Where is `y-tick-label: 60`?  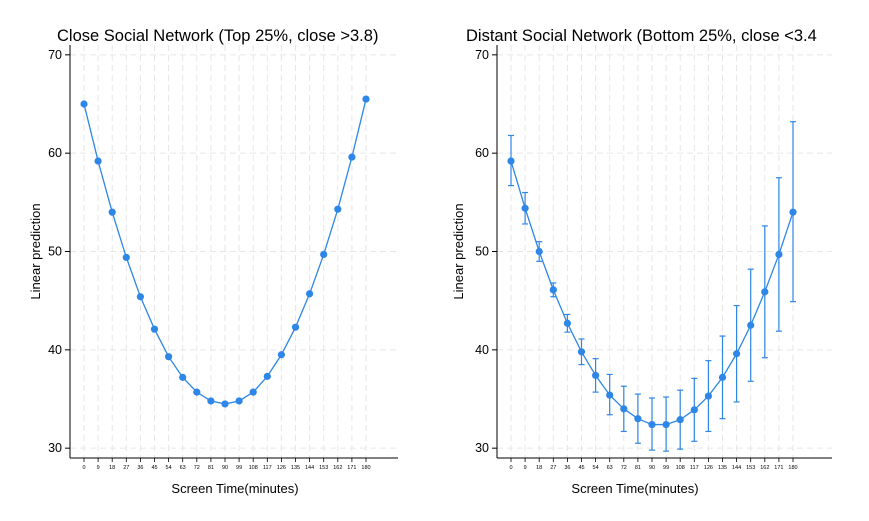
y-tick-label: 60 is located at coordinates (55, 153).